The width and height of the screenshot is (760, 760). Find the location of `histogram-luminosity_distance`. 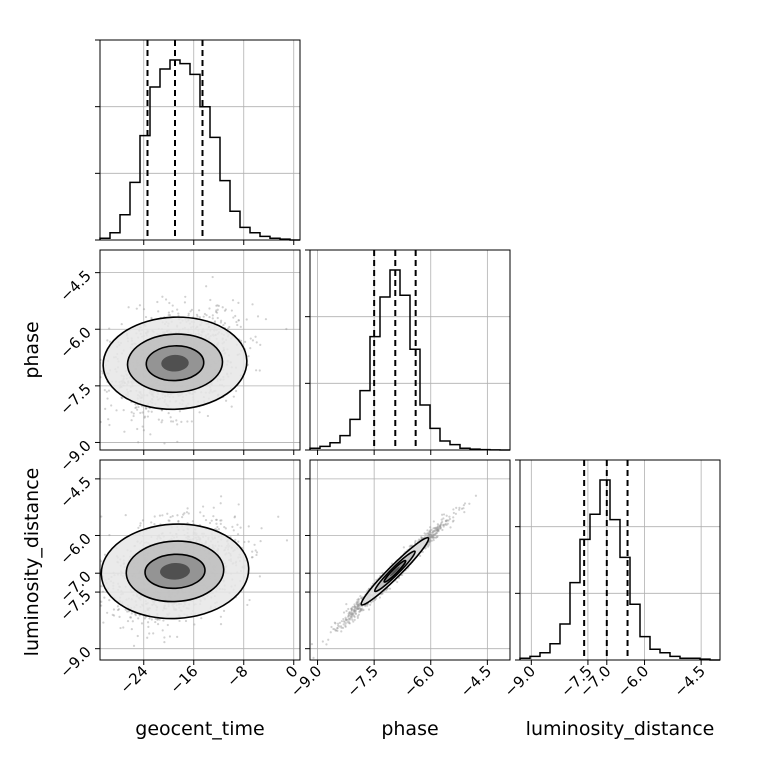

histogram-luminosity_distance is located at coordinates (619, 570).